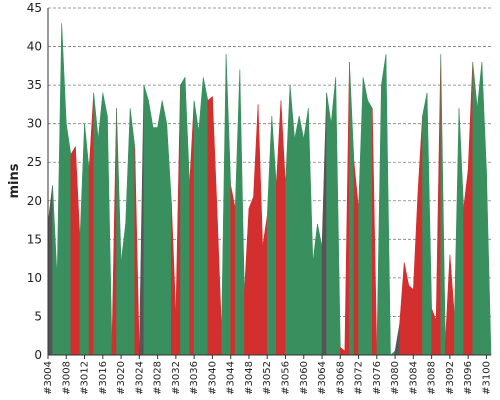 The height and width of the screenshot is (400, 500). What do you see at coordinates (38, 316) in the screenshot?
I see `y-tick-label: 5` at bounding box center [38, 316].